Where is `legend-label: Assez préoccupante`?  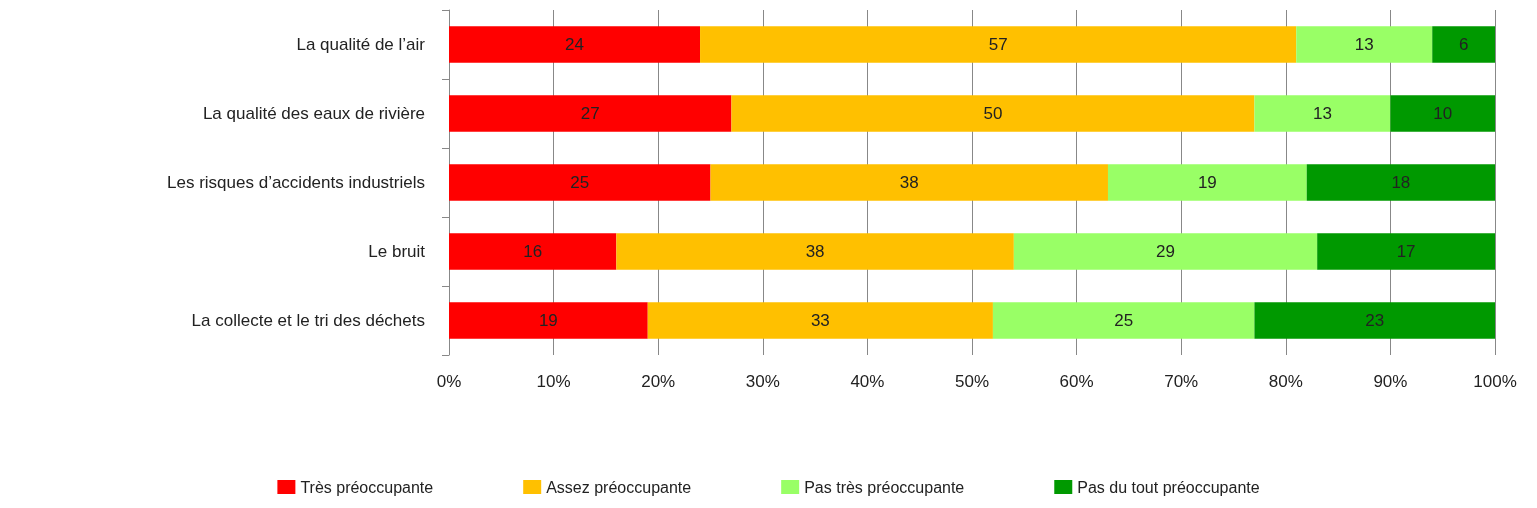 legend-label: Assez préoccupante is located at coordinates (619, 487).